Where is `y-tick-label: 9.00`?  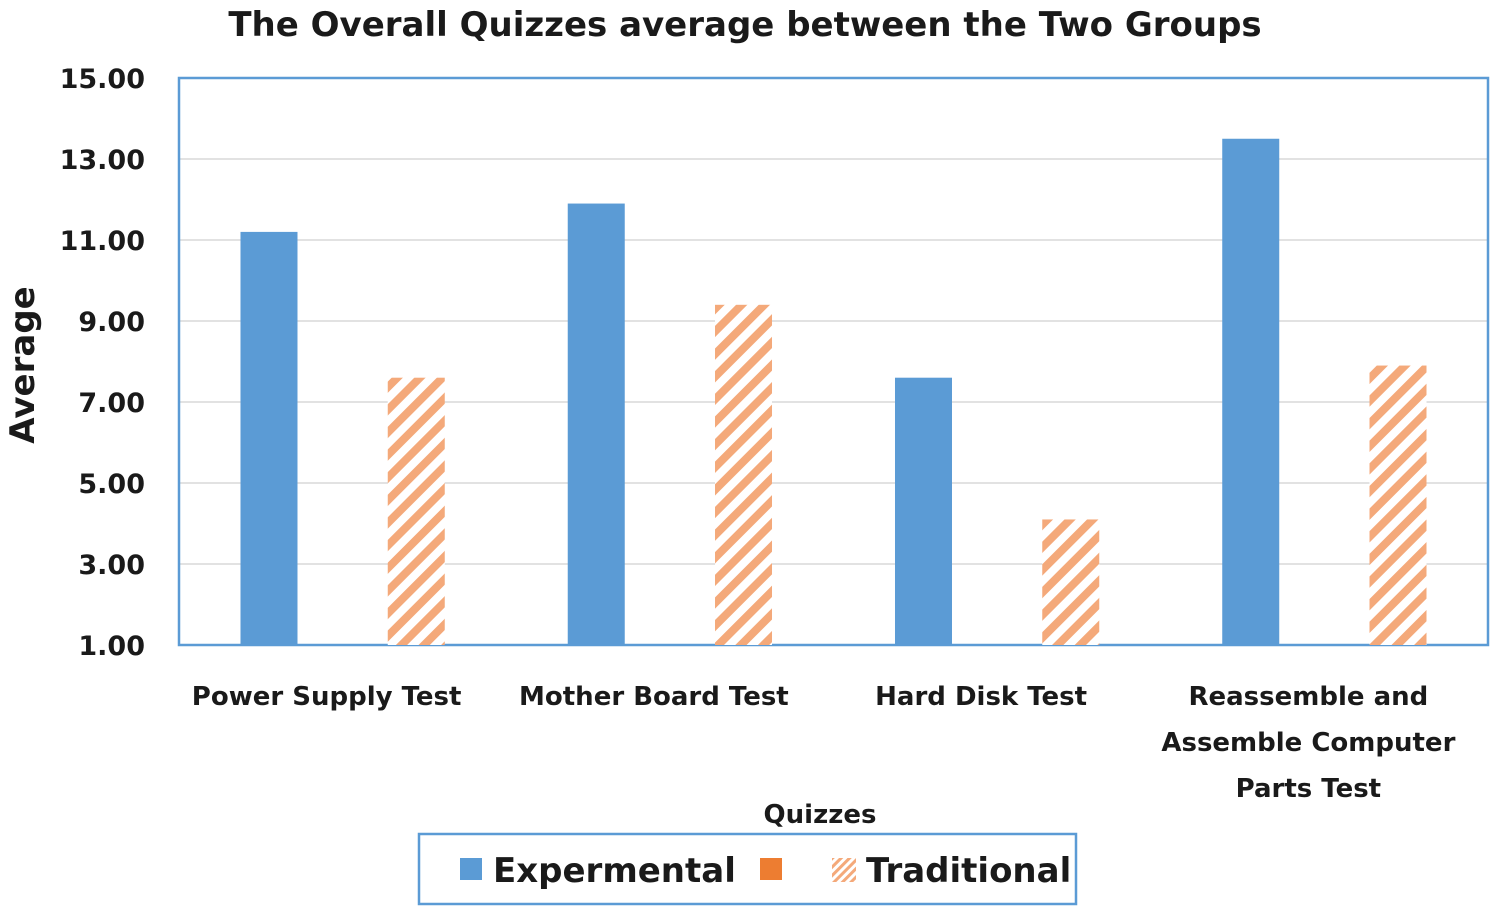
y-tick-label: 9.00 is located at coordinates (111, 322).